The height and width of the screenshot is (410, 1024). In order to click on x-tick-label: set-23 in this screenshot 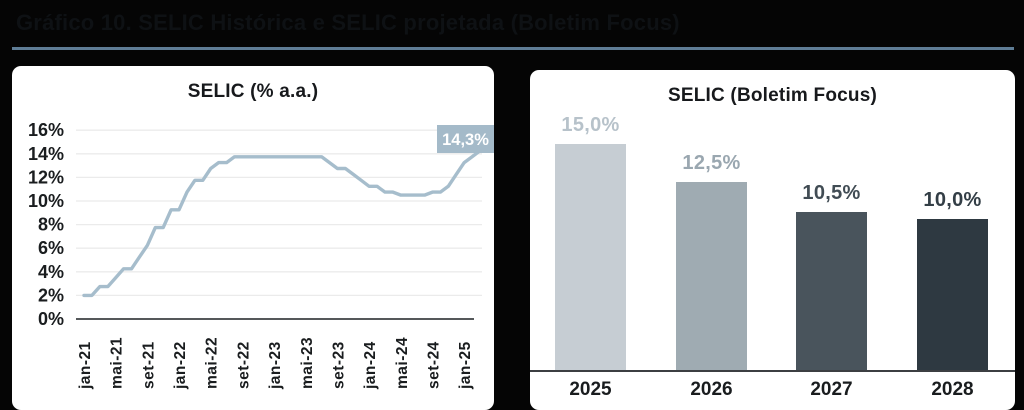, I will do `click(338, 365)`.